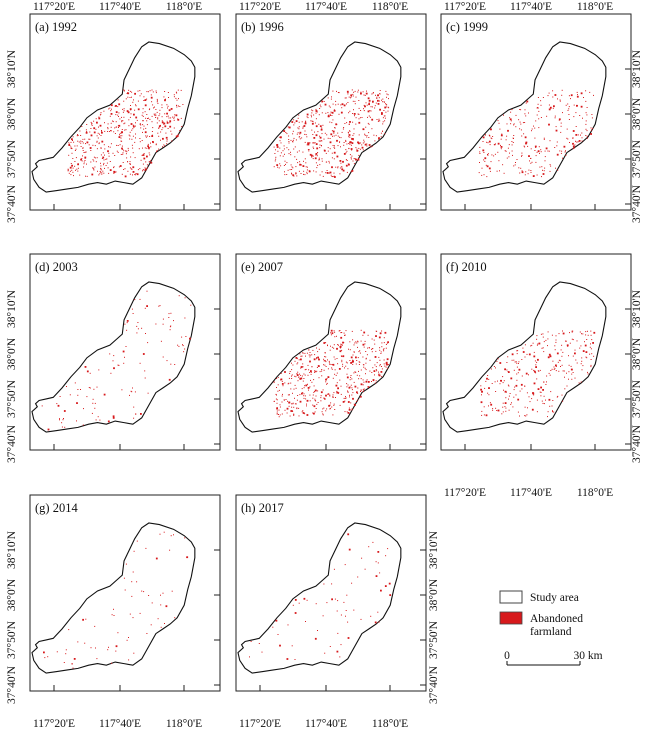 The height and width of the screenshot is (731, 650). Describe the element at coordinates (536, 112) in the screenshot. I see `panel-frame` at that location.